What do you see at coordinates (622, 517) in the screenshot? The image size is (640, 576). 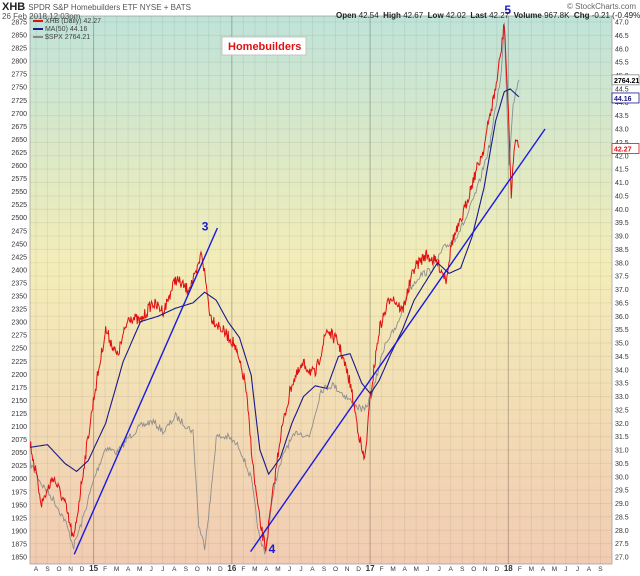 I see `right-tick-label: 28.5` at bounding box center [622, 517].